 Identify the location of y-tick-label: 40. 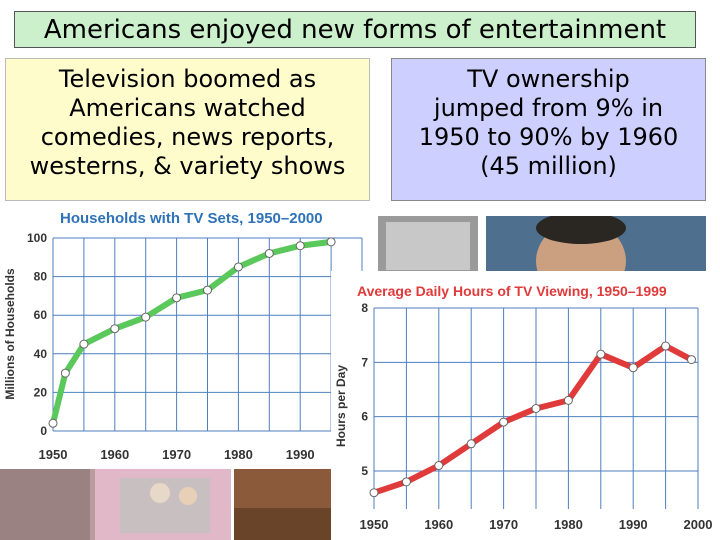
(41, 354).